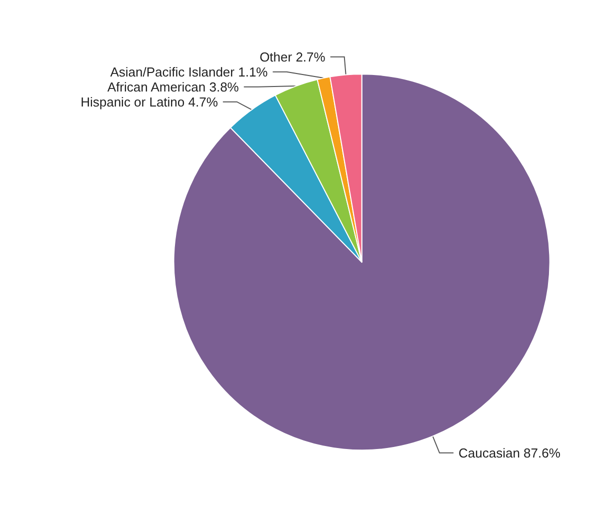 The width and height of the screenshot is (600, 506). Describe the element at coordinates (293, 56) in the screenshot. I see `slice-label: Other 2.7%` at that location.